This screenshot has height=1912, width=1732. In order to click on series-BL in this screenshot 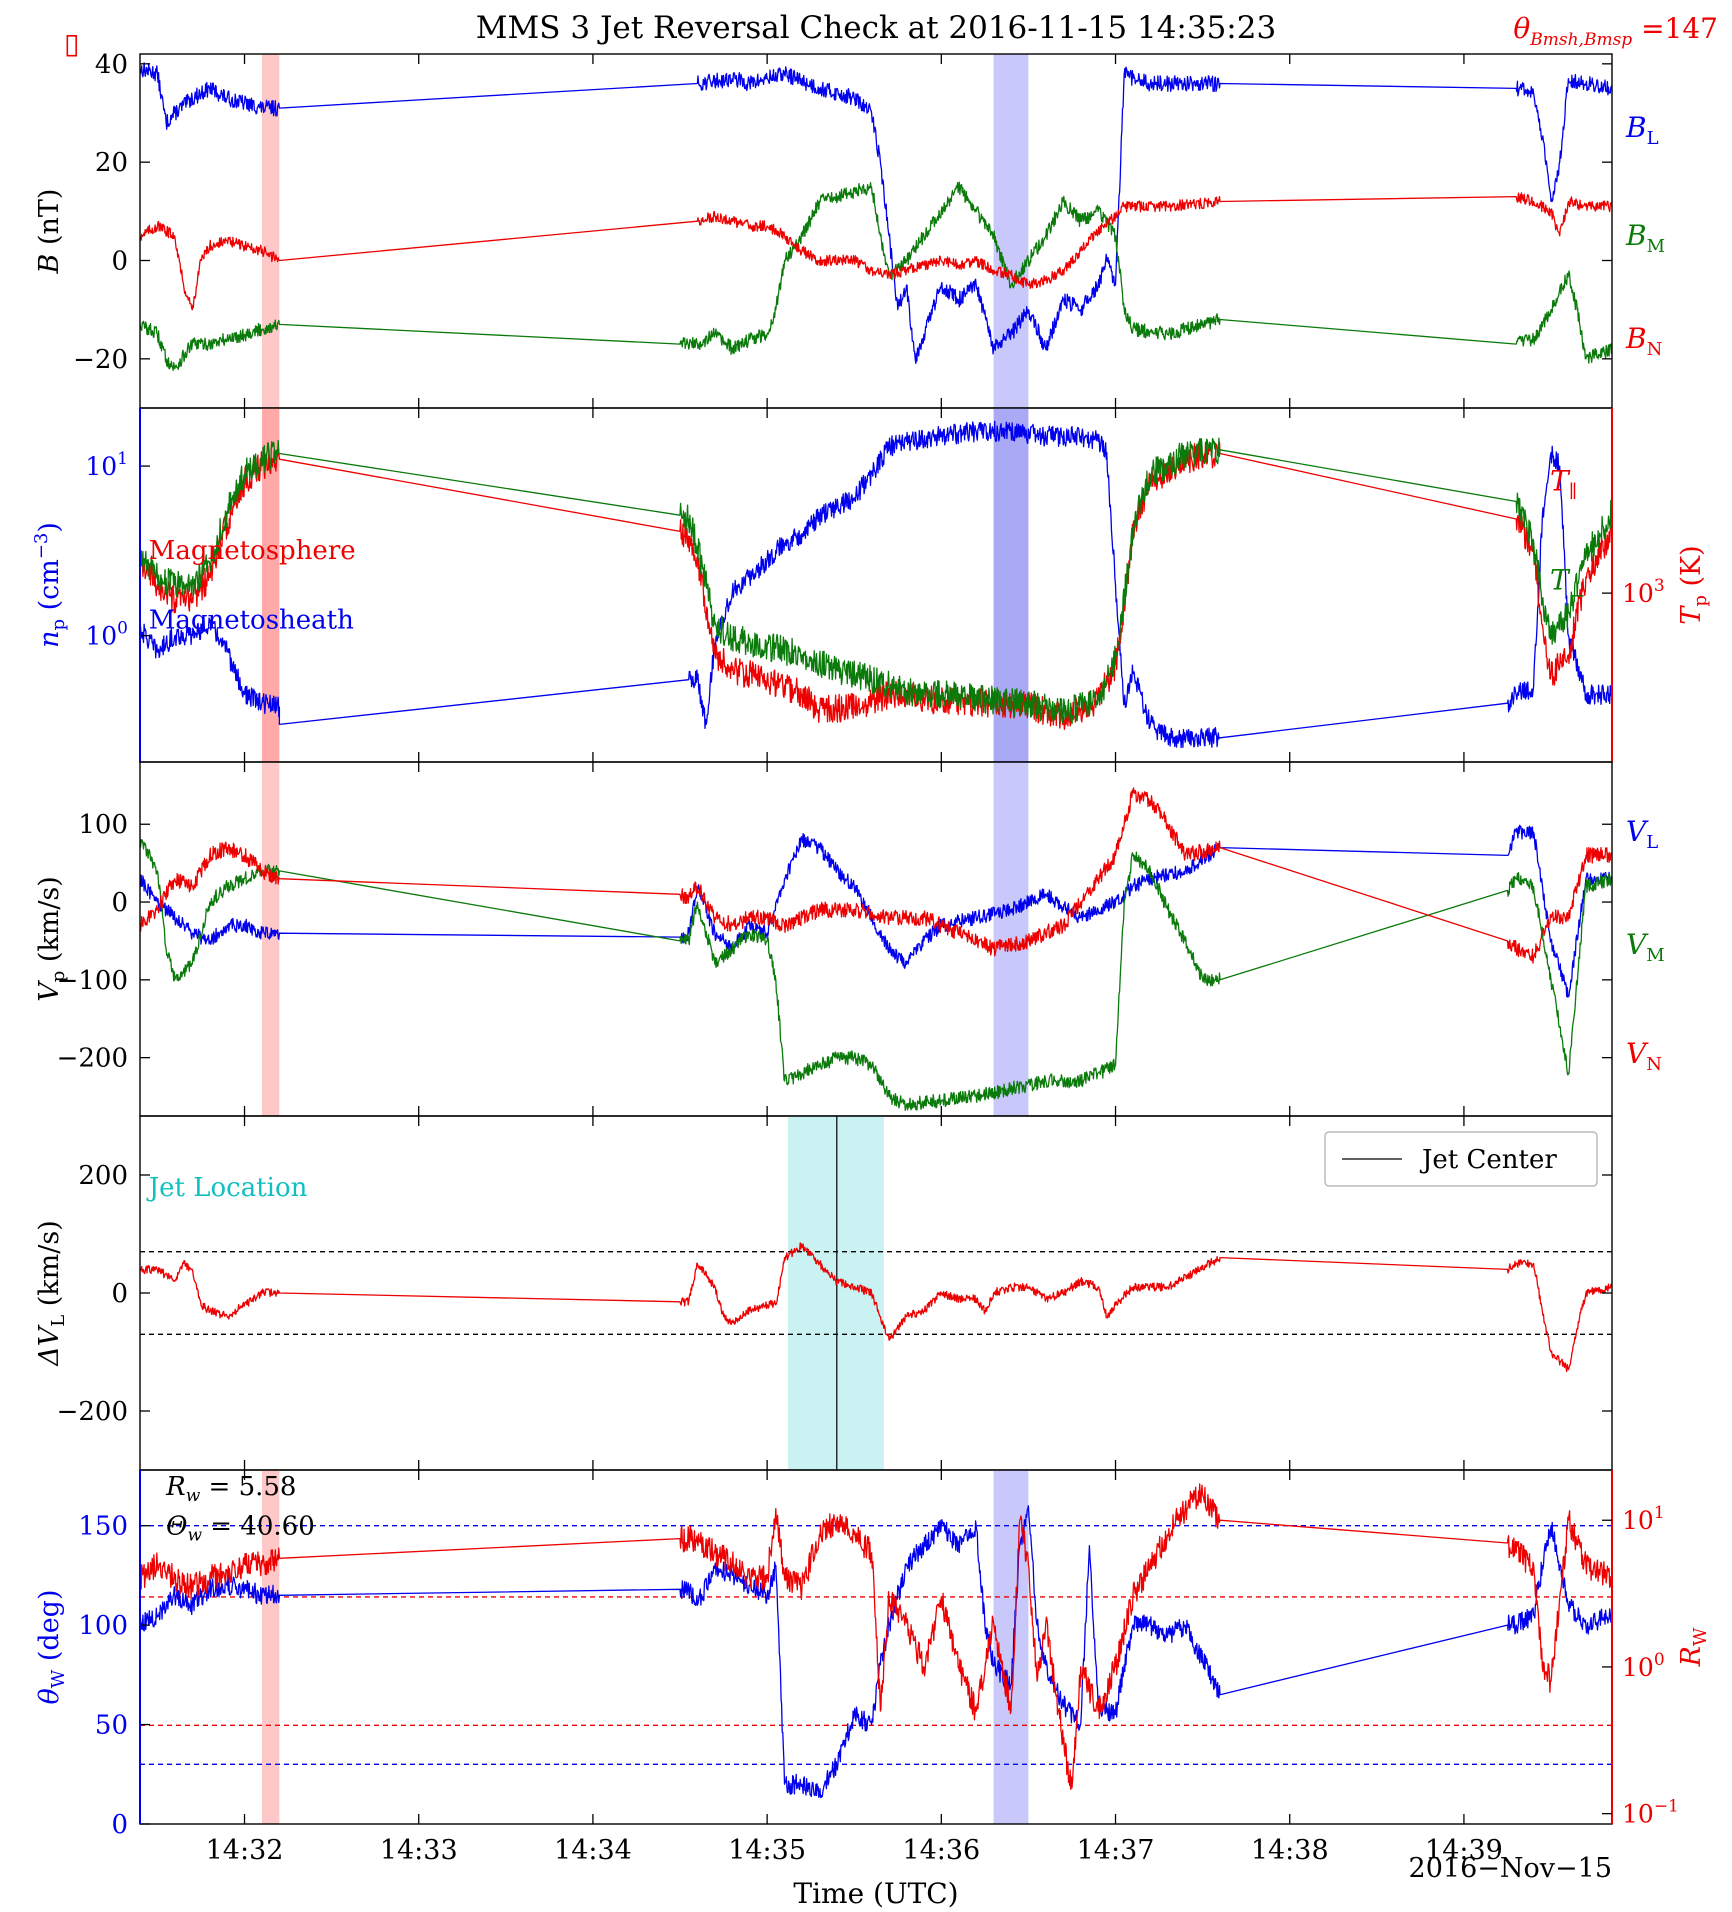, I will do `click(876, 213)`.